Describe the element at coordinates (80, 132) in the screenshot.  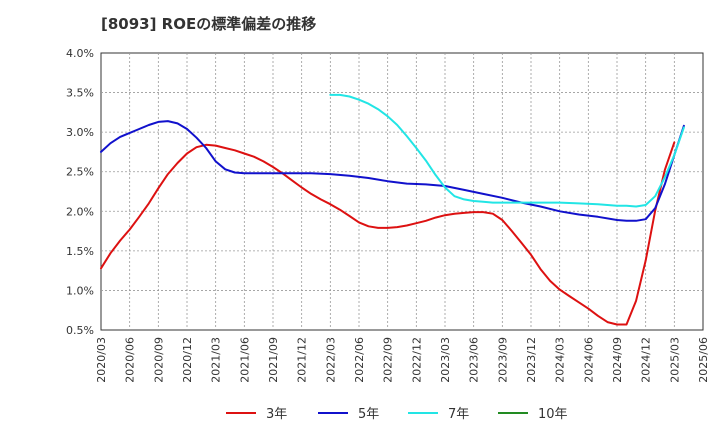
I see `y-tick-label: 3.0%` at that location.